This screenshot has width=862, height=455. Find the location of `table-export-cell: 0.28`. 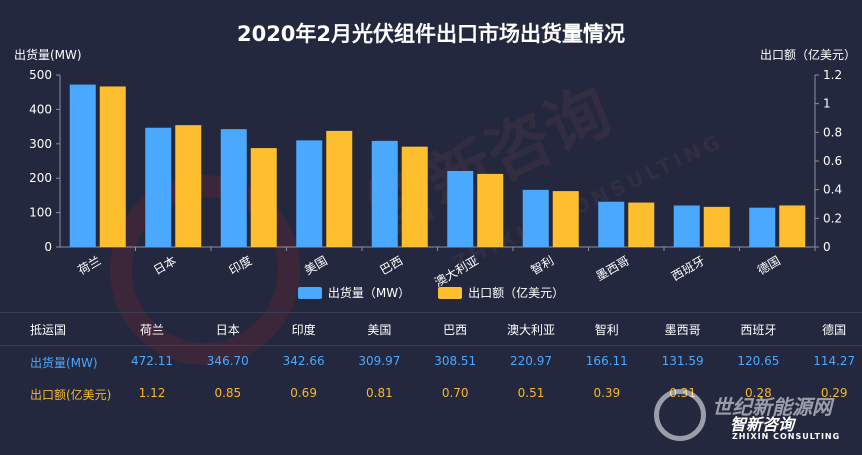

table-export-cell: 0.28 is located at coordinates (758, 393).